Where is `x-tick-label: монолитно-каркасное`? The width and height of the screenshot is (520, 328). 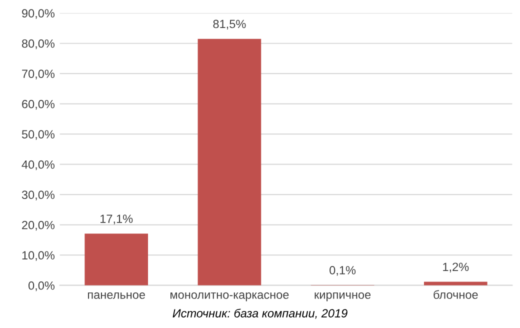 x-tick-label: монолитно-каркасное is located at coordinates (229, 297).